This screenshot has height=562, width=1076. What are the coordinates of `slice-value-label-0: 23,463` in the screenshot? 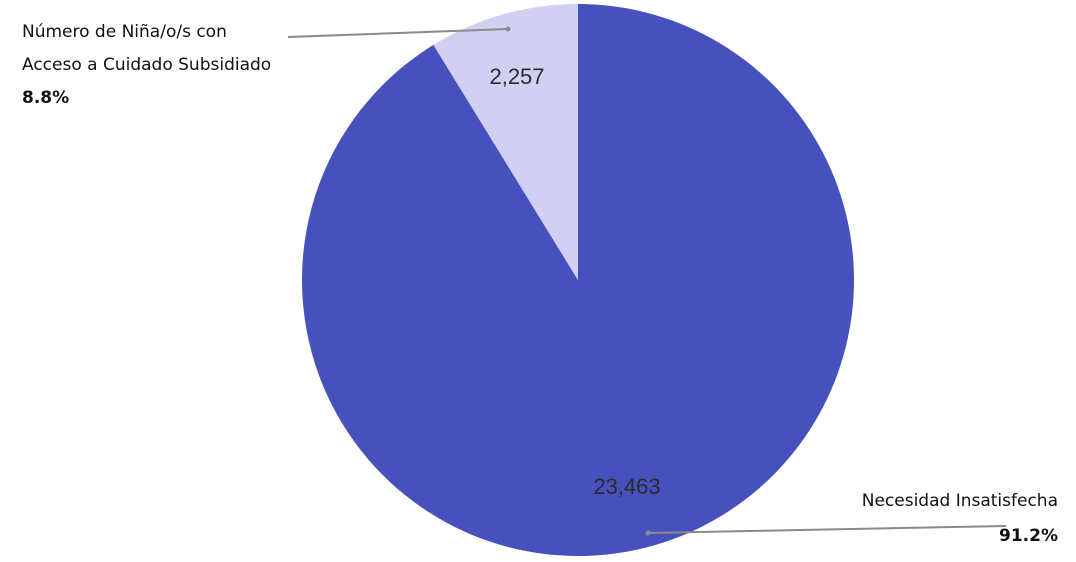 It's located at (626, 486).